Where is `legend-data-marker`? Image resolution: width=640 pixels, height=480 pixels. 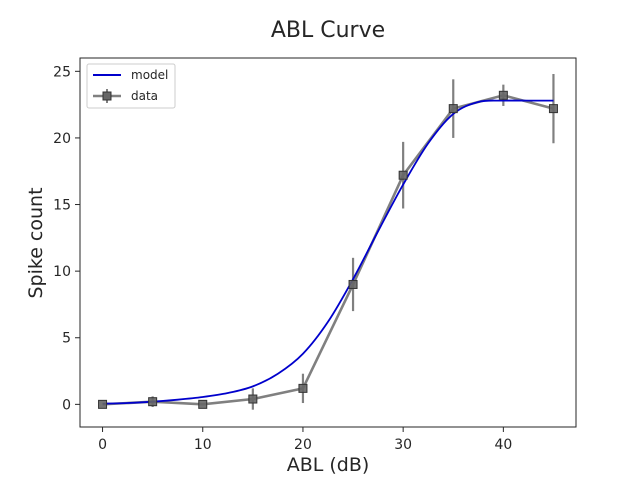
legend-data-marker is located at coordinates (107, 96).